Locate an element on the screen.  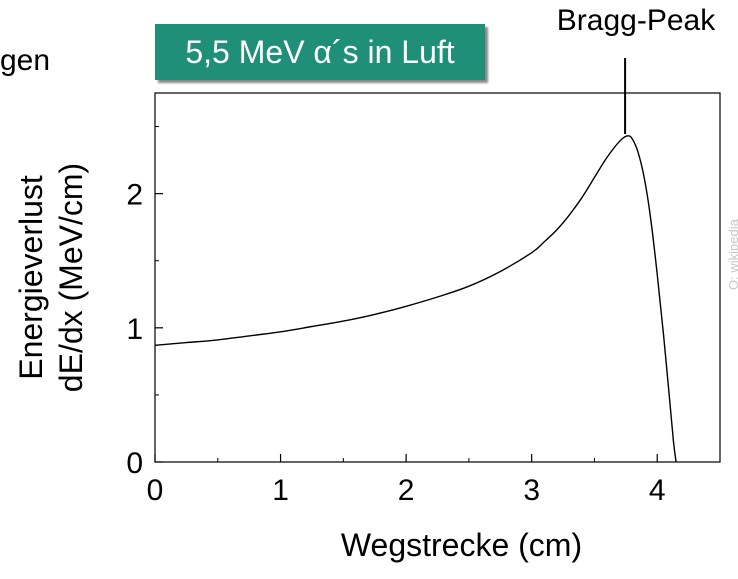
bragg-peak-label: Bragg-Peak is located at coordinates (636, 20).